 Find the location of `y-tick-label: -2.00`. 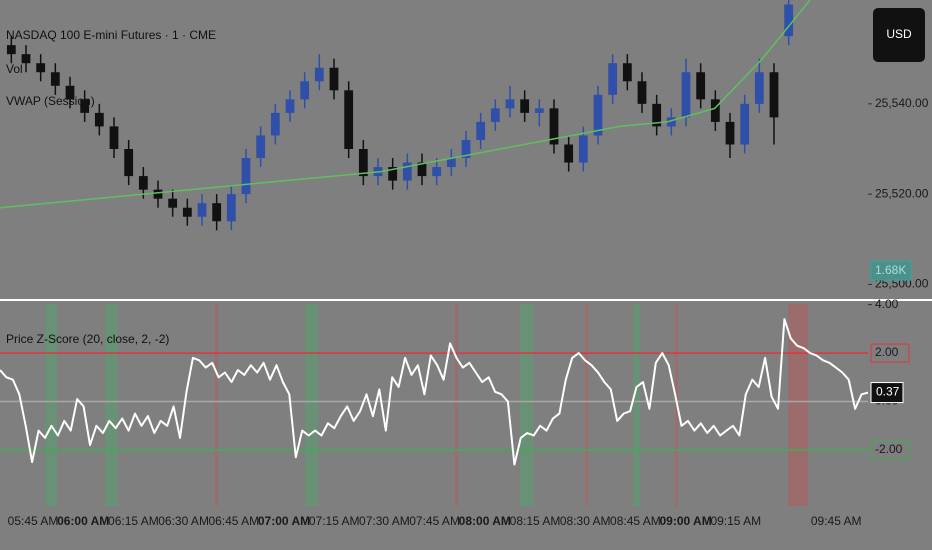

y-tick-label: -2.00 is located at coordinates (889, 449).